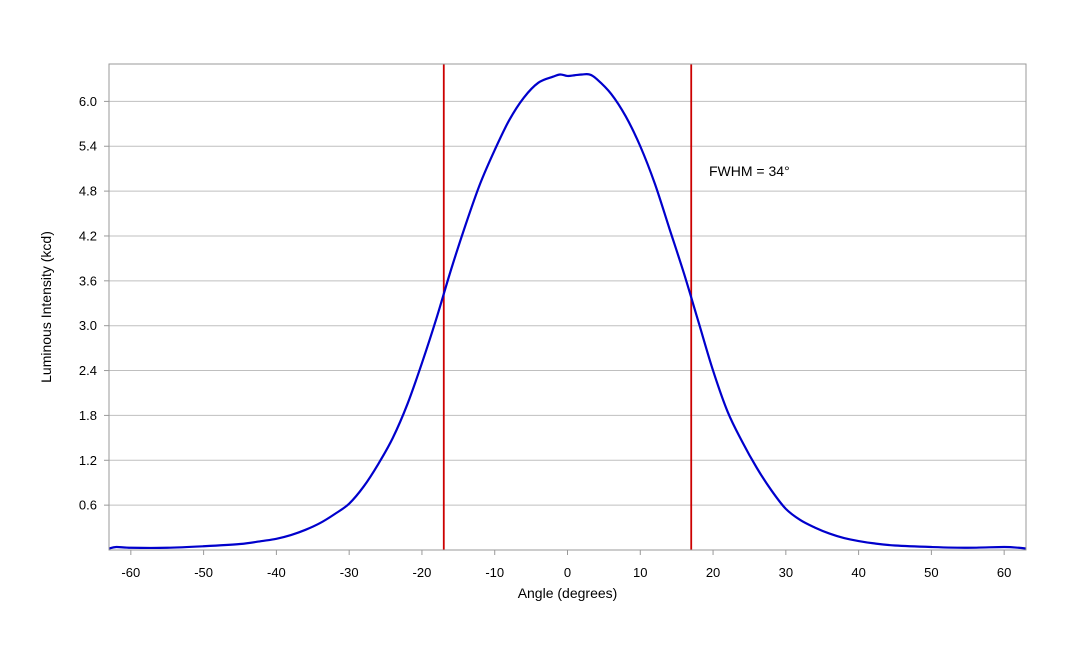 The width and height of the screenshot is (1080, 648). What do you see at coordinates (931, 572) in the screenshot?
I see `x-tick-label: 50` at bounding box center [931, 572].